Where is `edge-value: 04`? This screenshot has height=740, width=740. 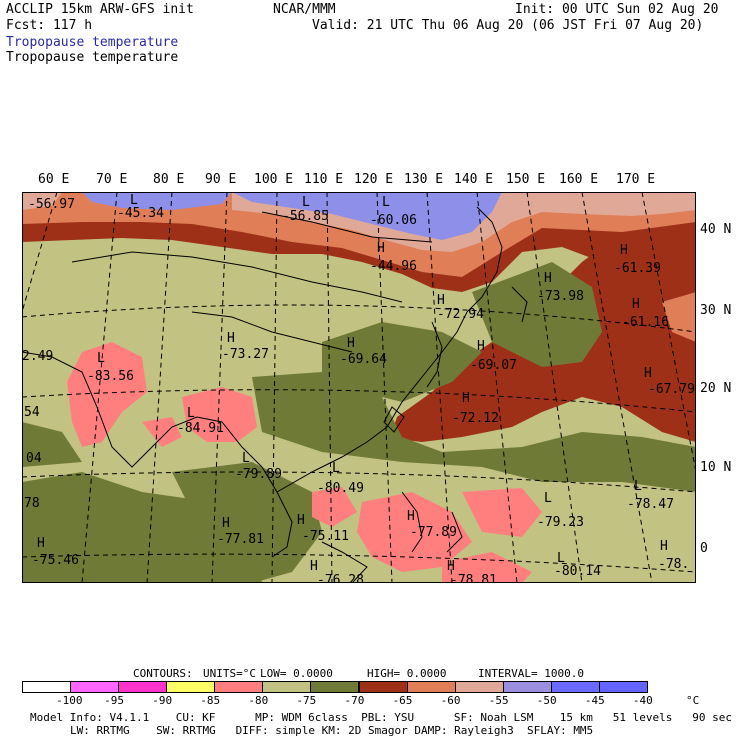
edge-value: 04 is located at coordinates (34, 458).